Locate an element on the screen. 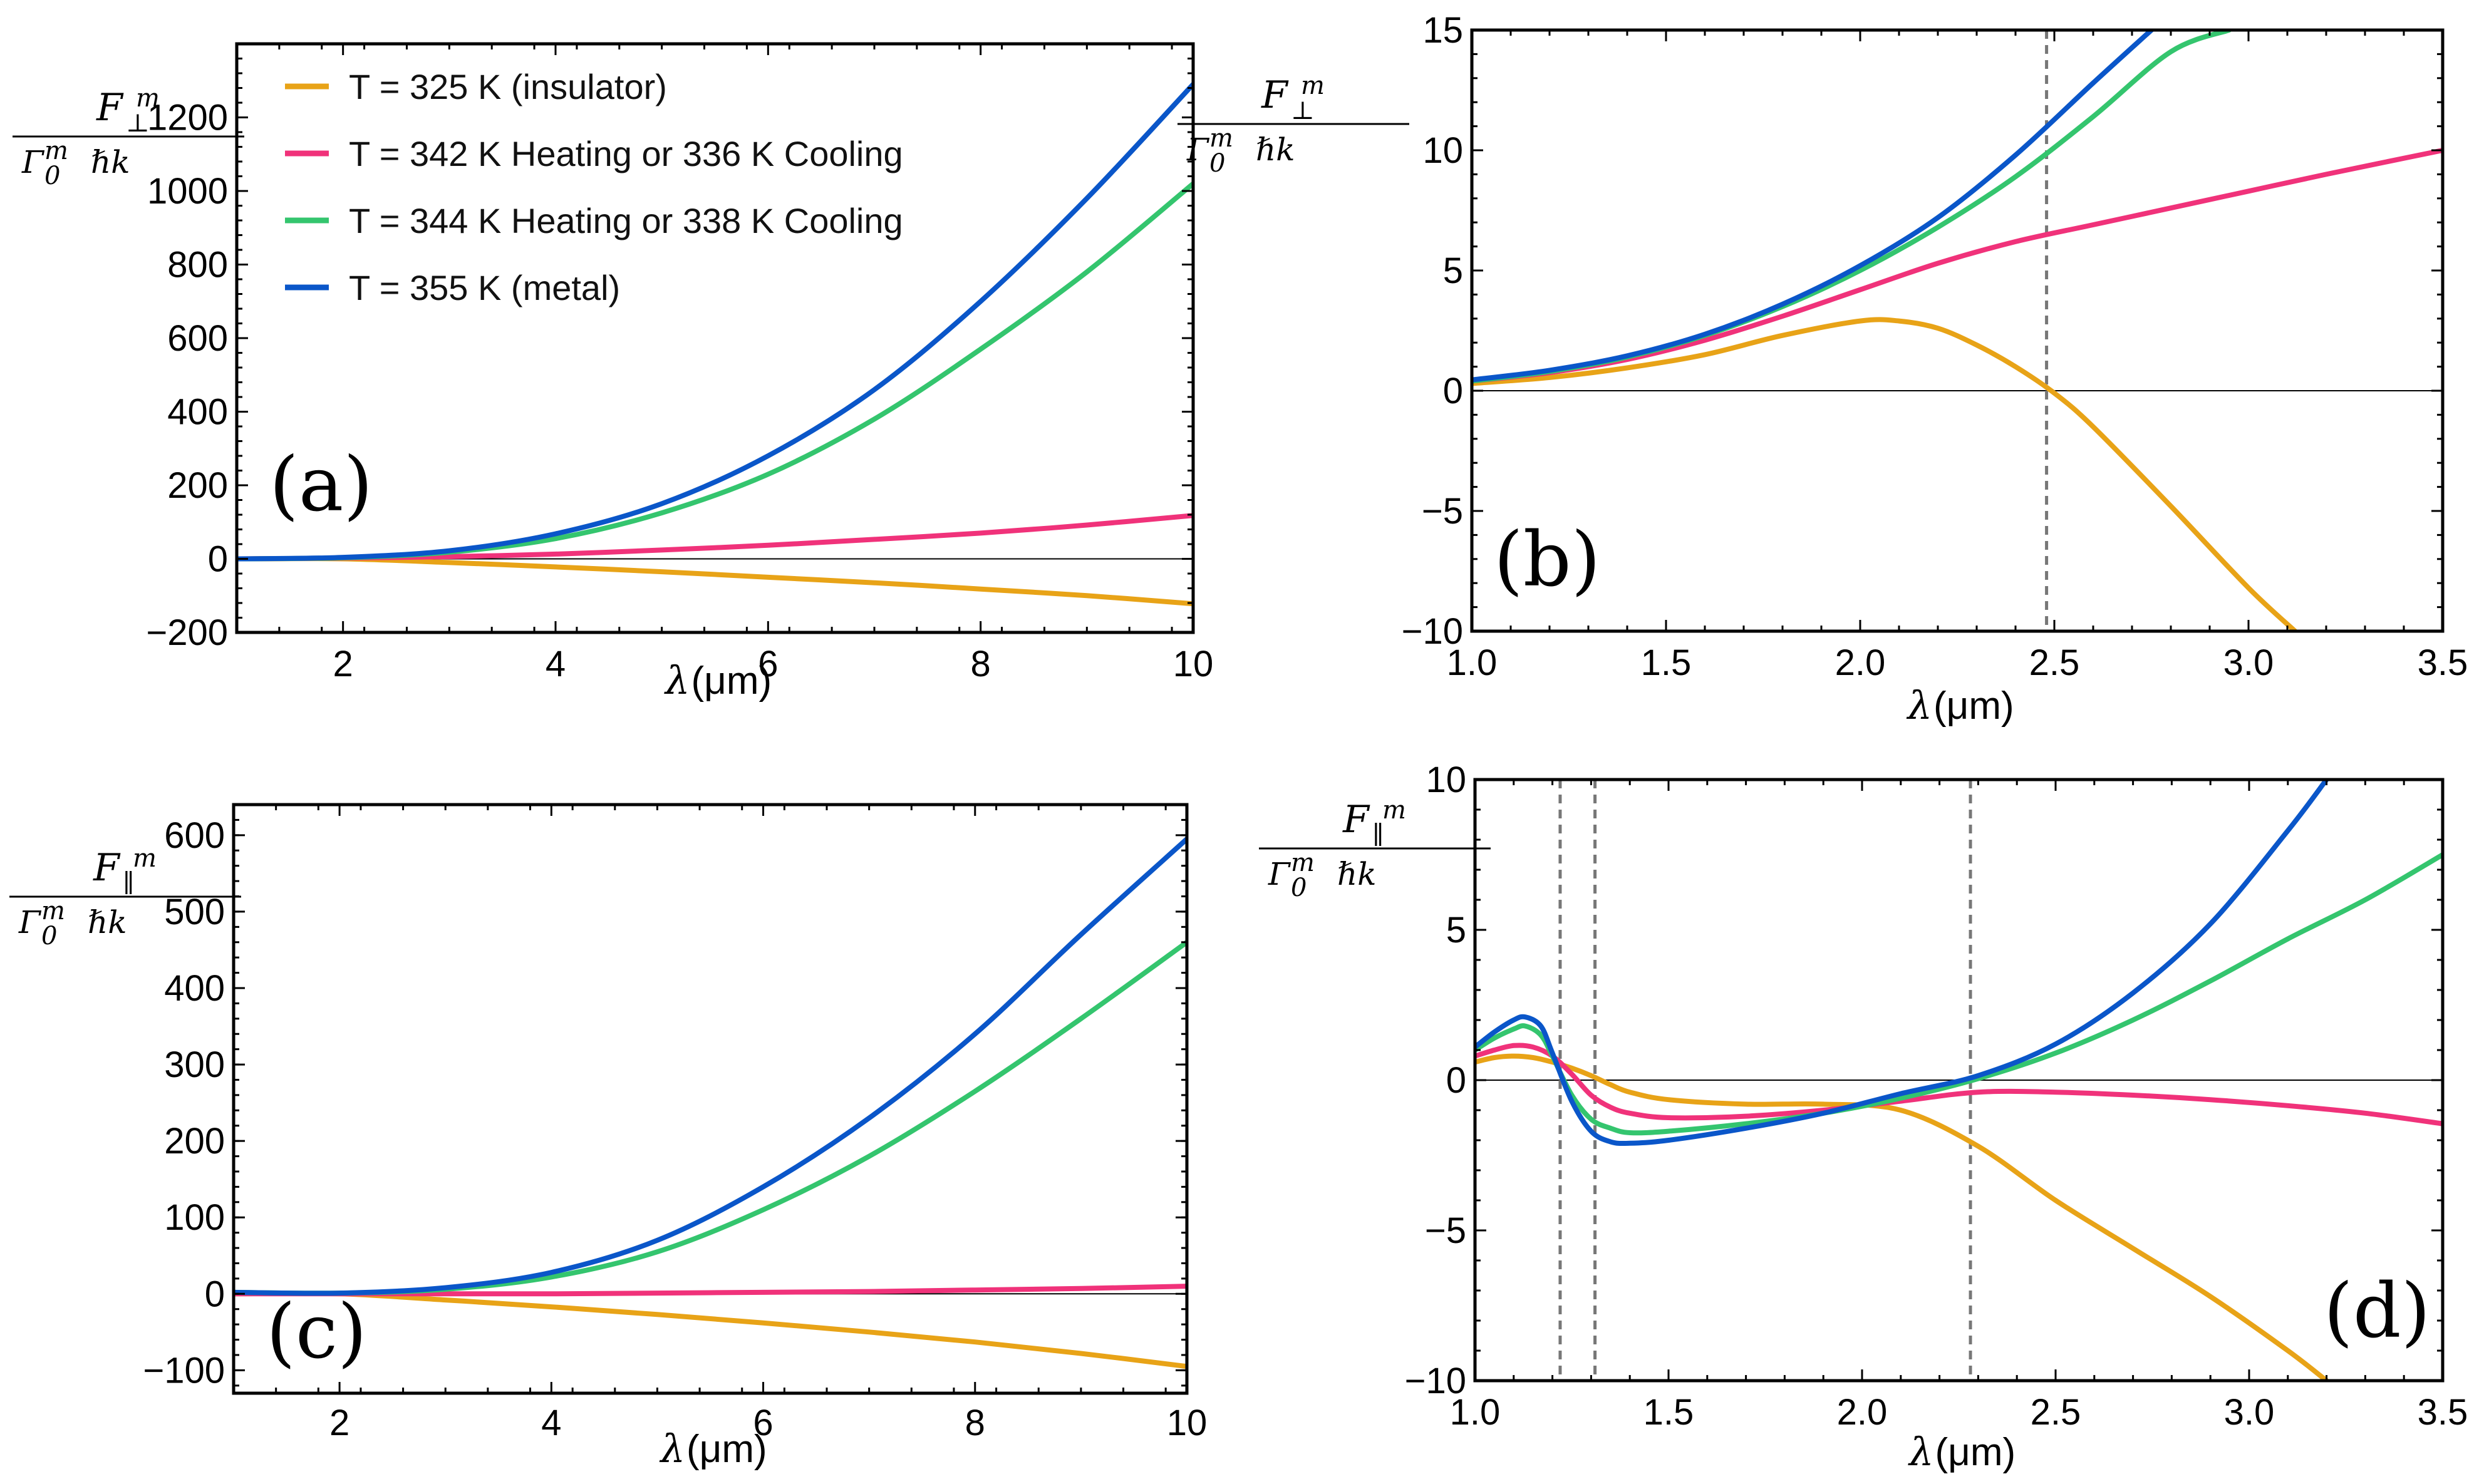 This screenshot has width=2484, height=1484. y-tick-label: 300 is located at coordinates (194, 1064).